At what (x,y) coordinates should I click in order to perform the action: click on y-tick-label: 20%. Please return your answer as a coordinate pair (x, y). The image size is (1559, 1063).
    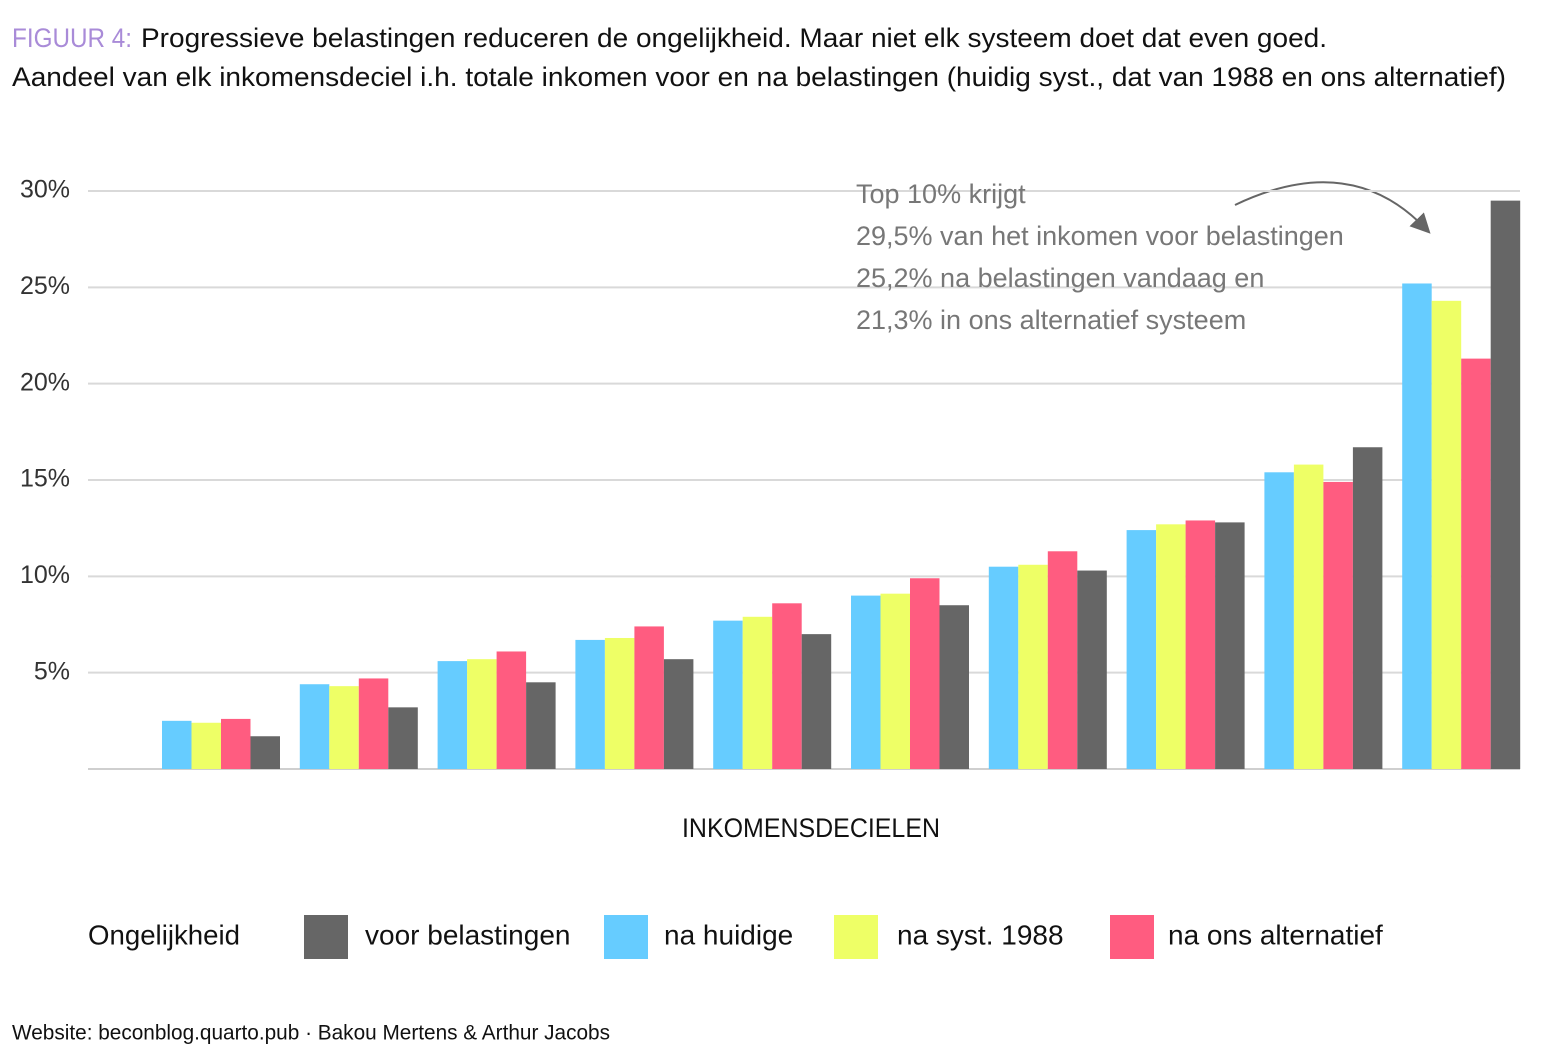
    Looking at the image, I should click on (45, 382).